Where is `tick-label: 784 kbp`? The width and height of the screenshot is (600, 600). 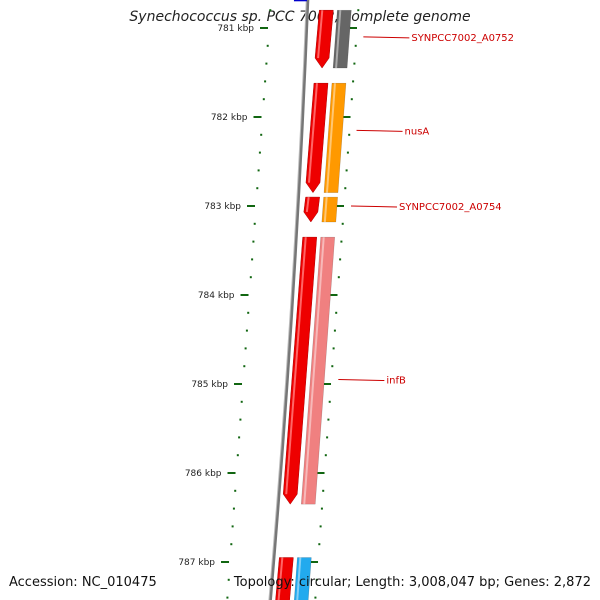 tick-label: 784 kbp is located at coordinates (216, 296).